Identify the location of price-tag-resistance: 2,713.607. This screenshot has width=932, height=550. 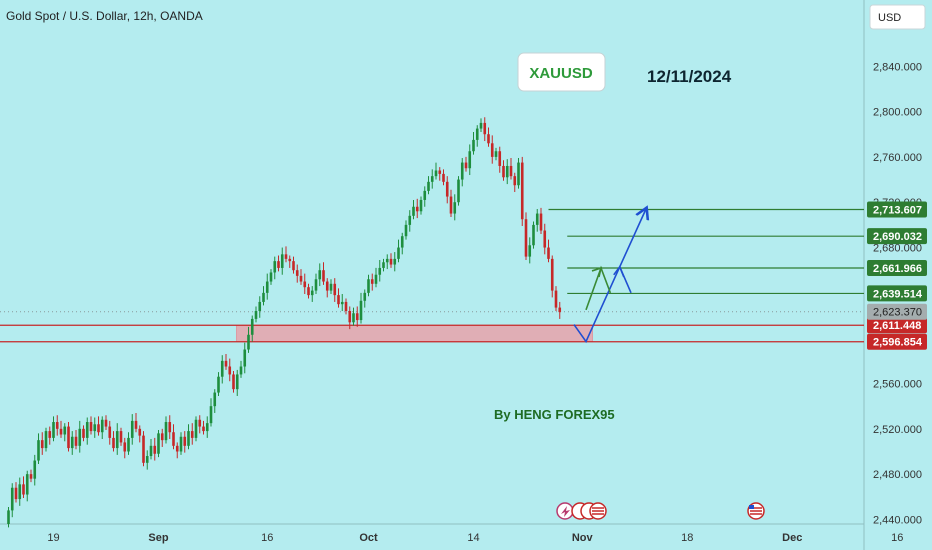
(897, 209).